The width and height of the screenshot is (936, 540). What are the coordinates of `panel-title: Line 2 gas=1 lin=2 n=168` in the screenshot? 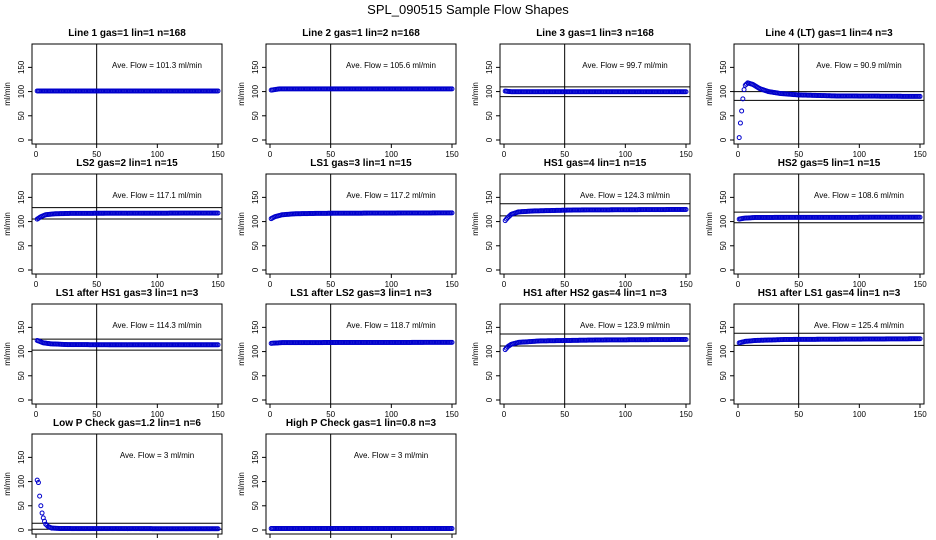 It's located at (361, 33).